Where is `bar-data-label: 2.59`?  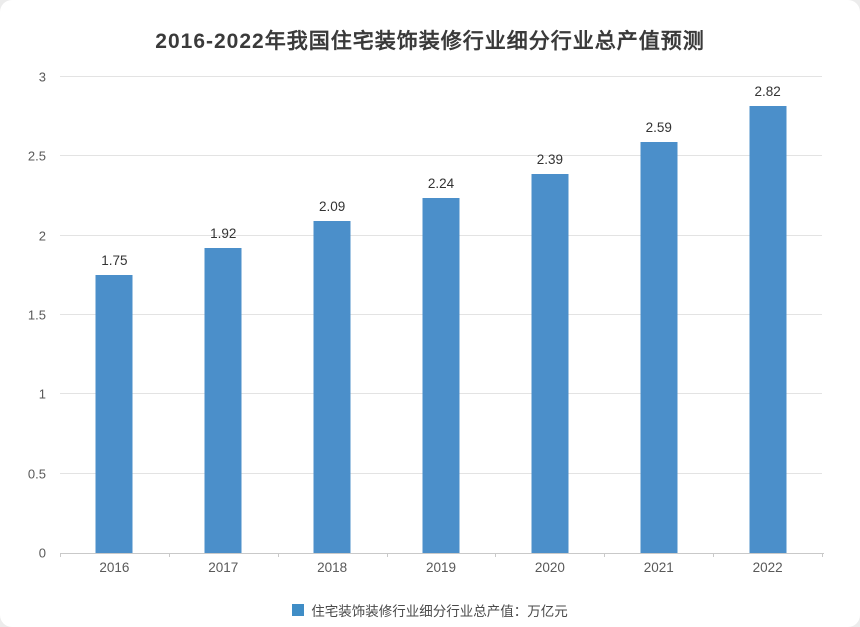
bar-data-label: 2.59 is located at coordinates (658, 128).